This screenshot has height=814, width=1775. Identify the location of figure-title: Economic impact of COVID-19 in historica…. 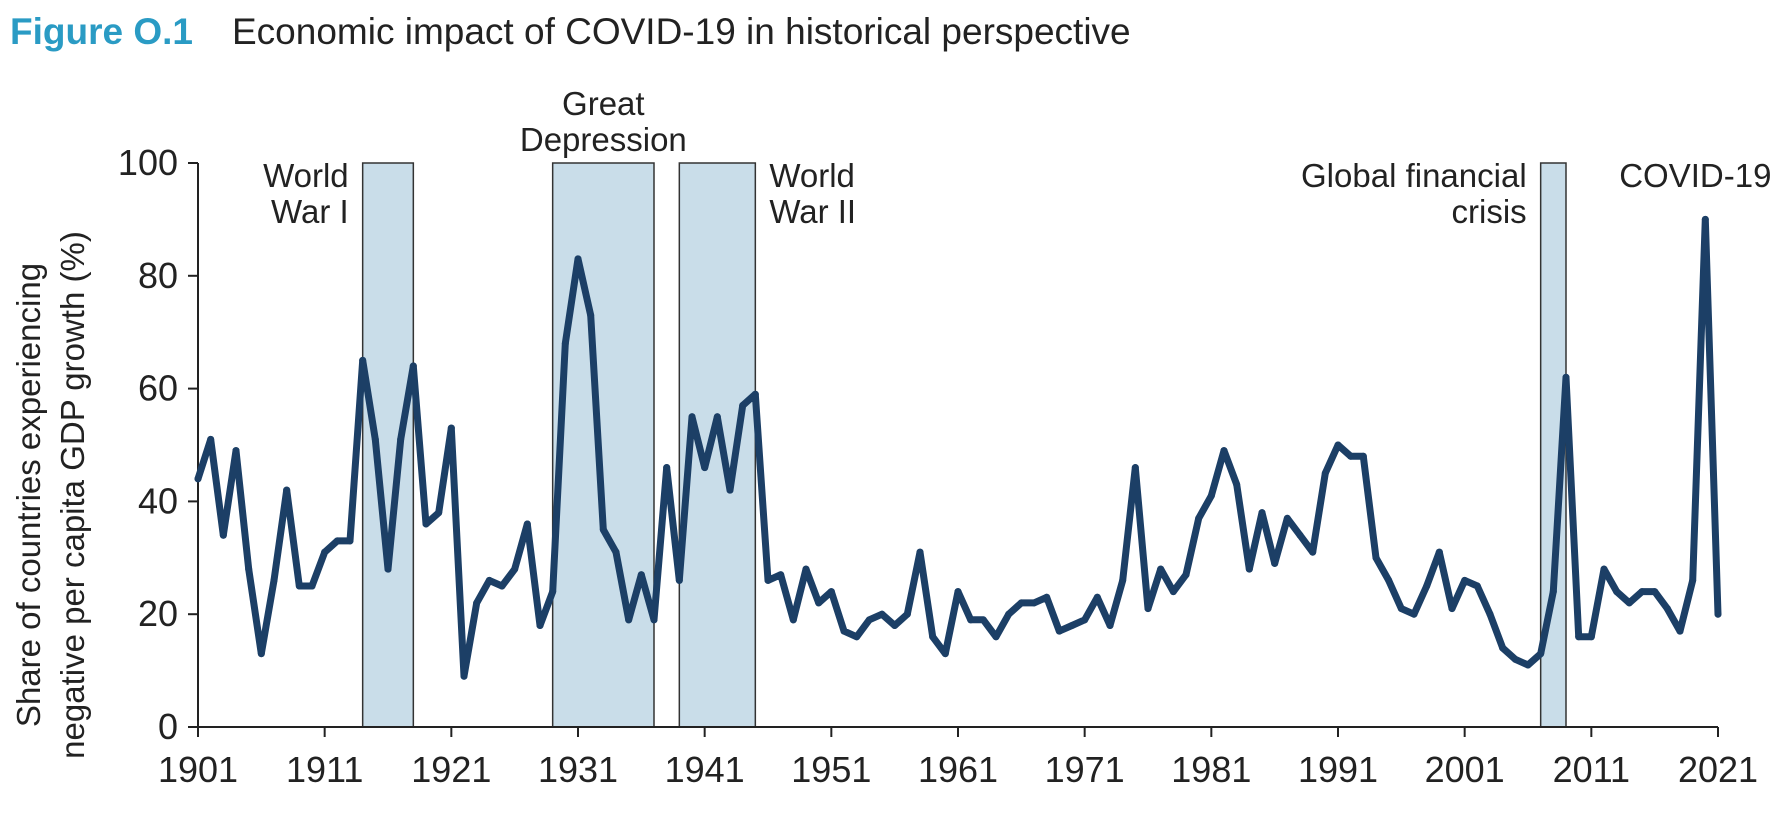
(681, 31).